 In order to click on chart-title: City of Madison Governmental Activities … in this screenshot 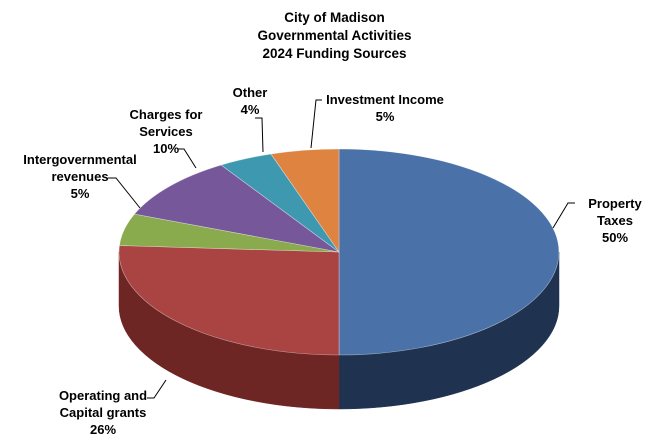, I will do `click(334, 36)`.